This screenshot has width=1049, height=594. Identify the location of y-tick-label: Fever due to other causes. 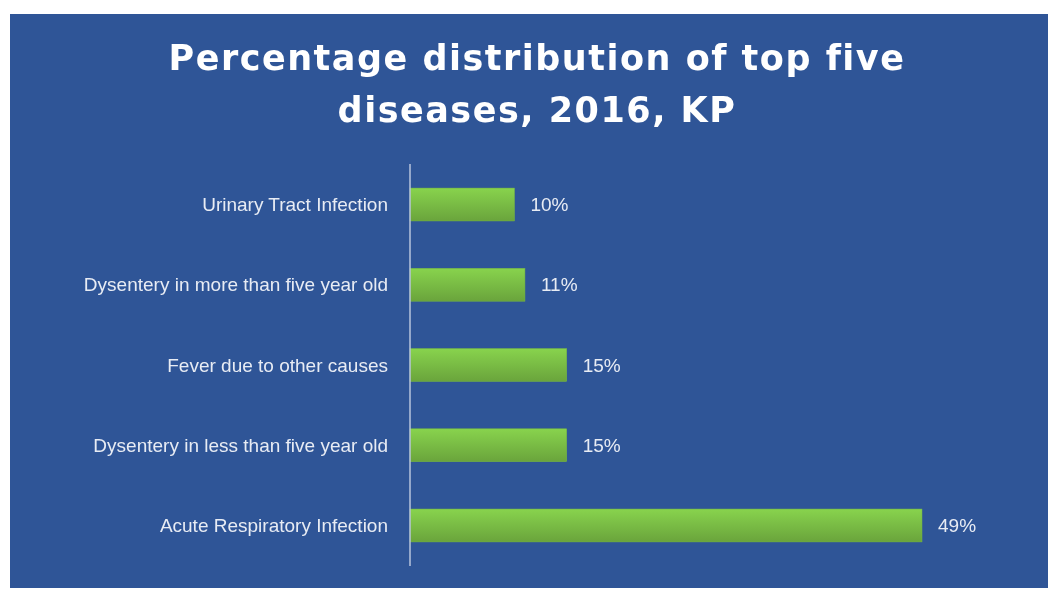
(277, 365).